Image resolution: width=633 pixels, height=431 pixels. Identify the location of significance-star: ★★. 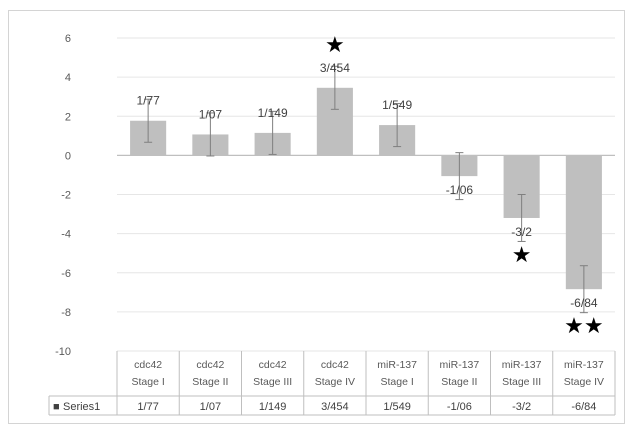
(583, 326).